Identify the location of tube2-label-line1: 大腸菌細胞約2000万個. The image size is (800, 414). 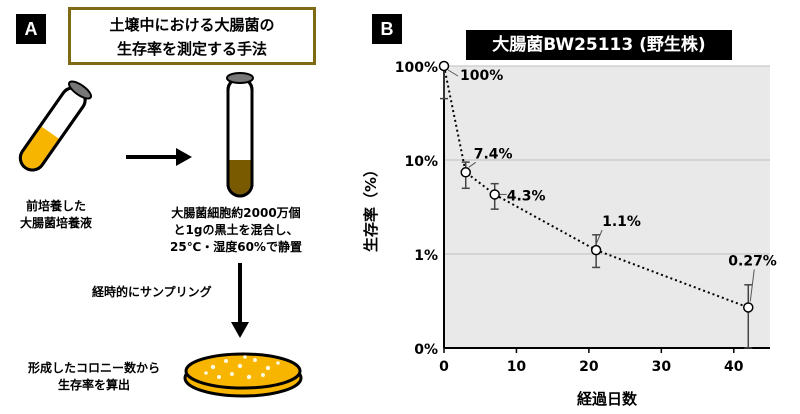
(236, 213).